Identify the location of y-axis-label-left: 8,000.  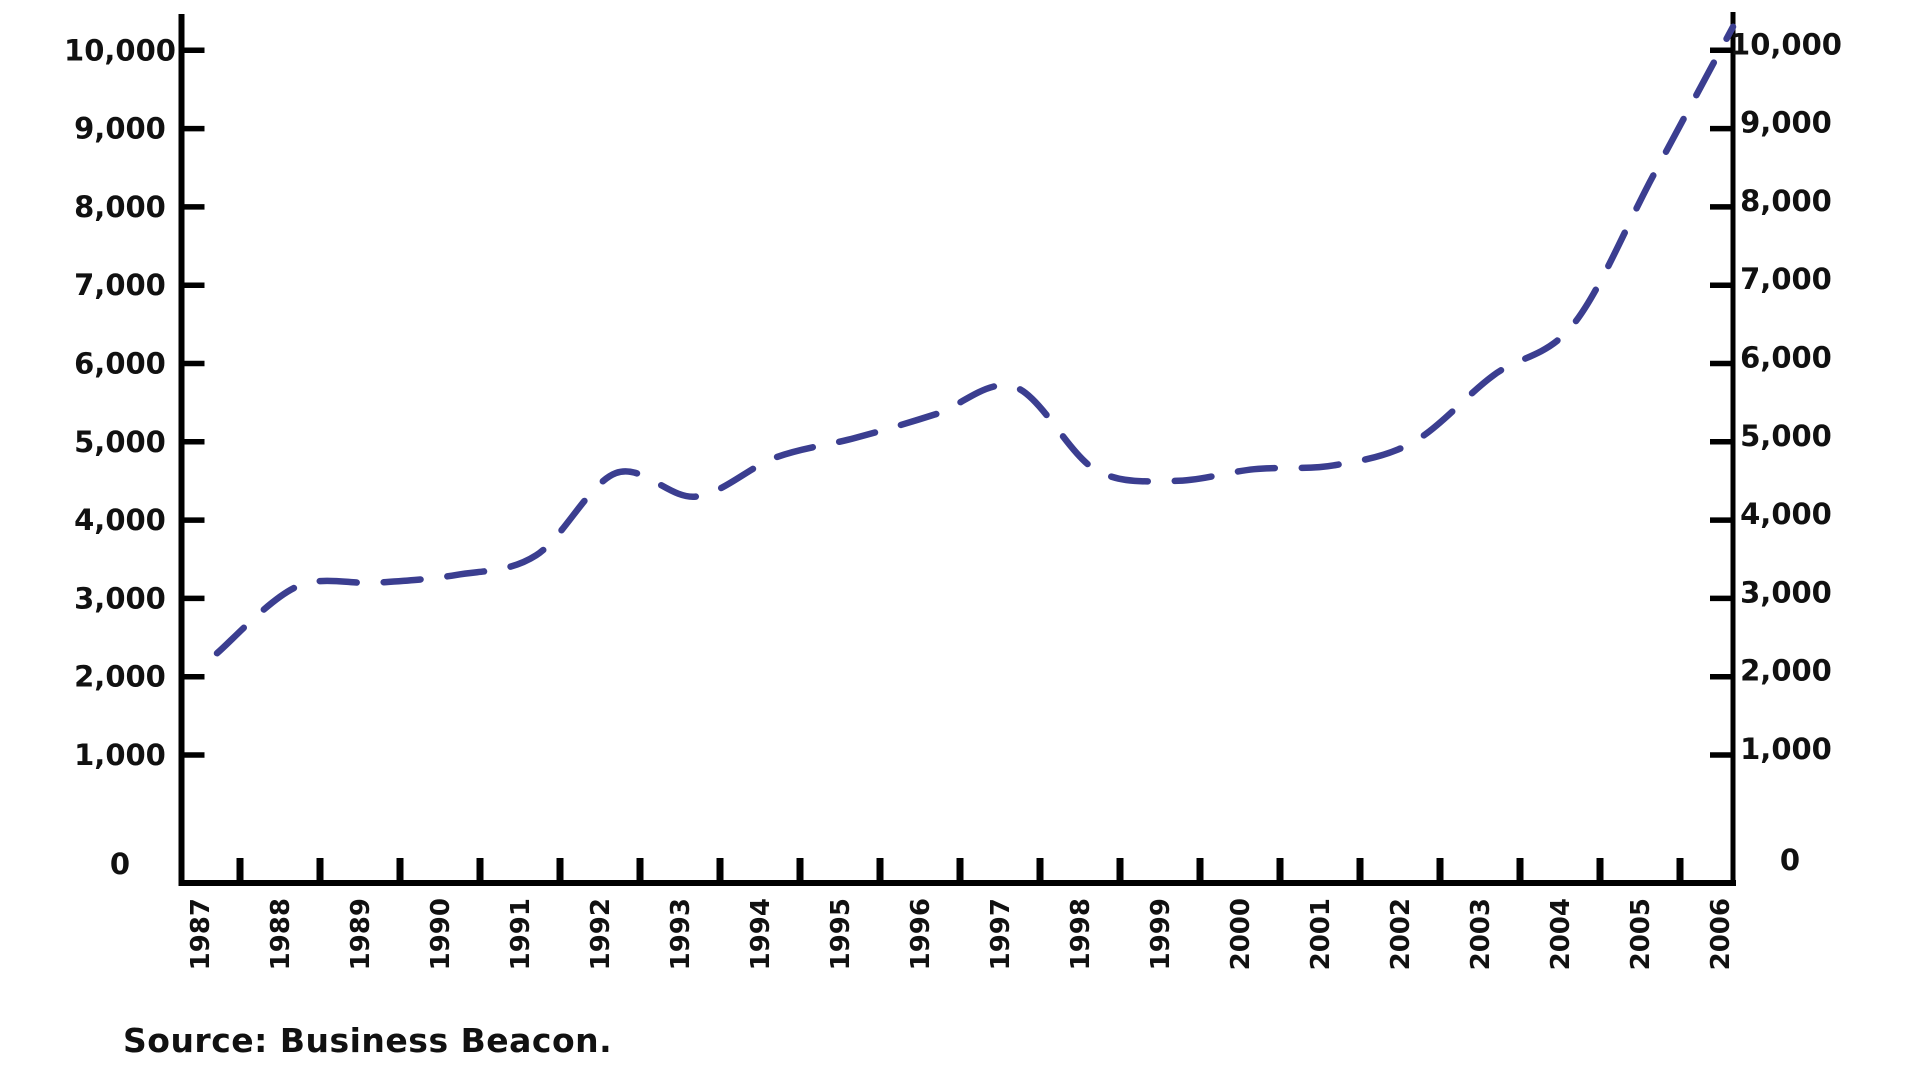
(120, 207).